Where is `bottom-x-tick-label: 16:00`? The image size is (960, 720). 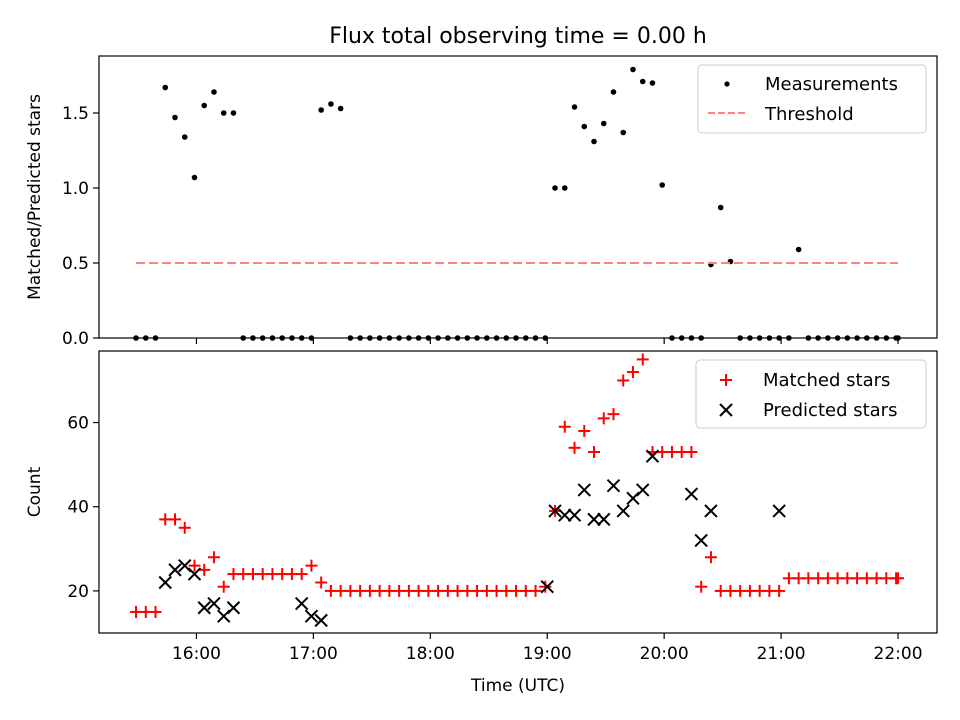 bottom-x-tick-label: 16:00 is located at coordinates (196, 654).